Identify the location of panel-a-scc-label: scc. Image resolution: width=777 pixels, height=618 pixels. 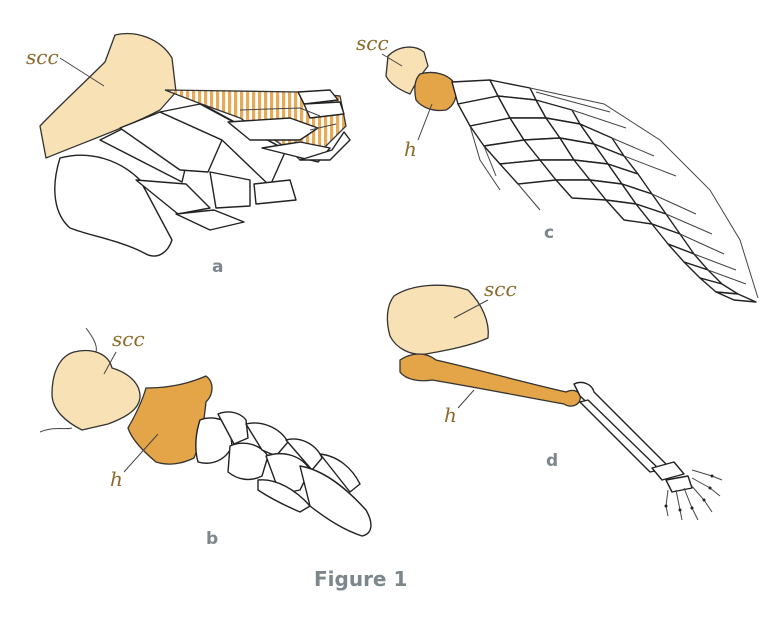
(42, 57).